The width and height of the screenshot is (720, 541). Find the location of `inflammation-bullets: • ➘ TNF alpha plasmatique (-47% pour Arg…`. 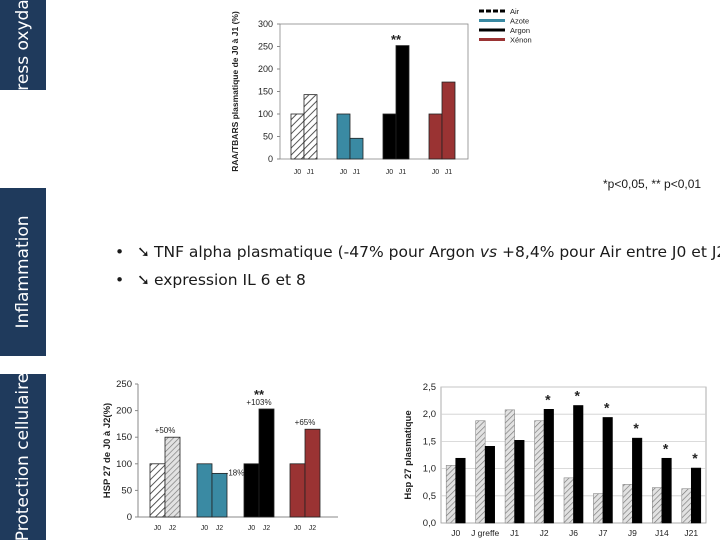

inflammation-bullets: • ➘ TNF alpha plasmatique (-47% pour Arg… is located at coordinates (417, 266).